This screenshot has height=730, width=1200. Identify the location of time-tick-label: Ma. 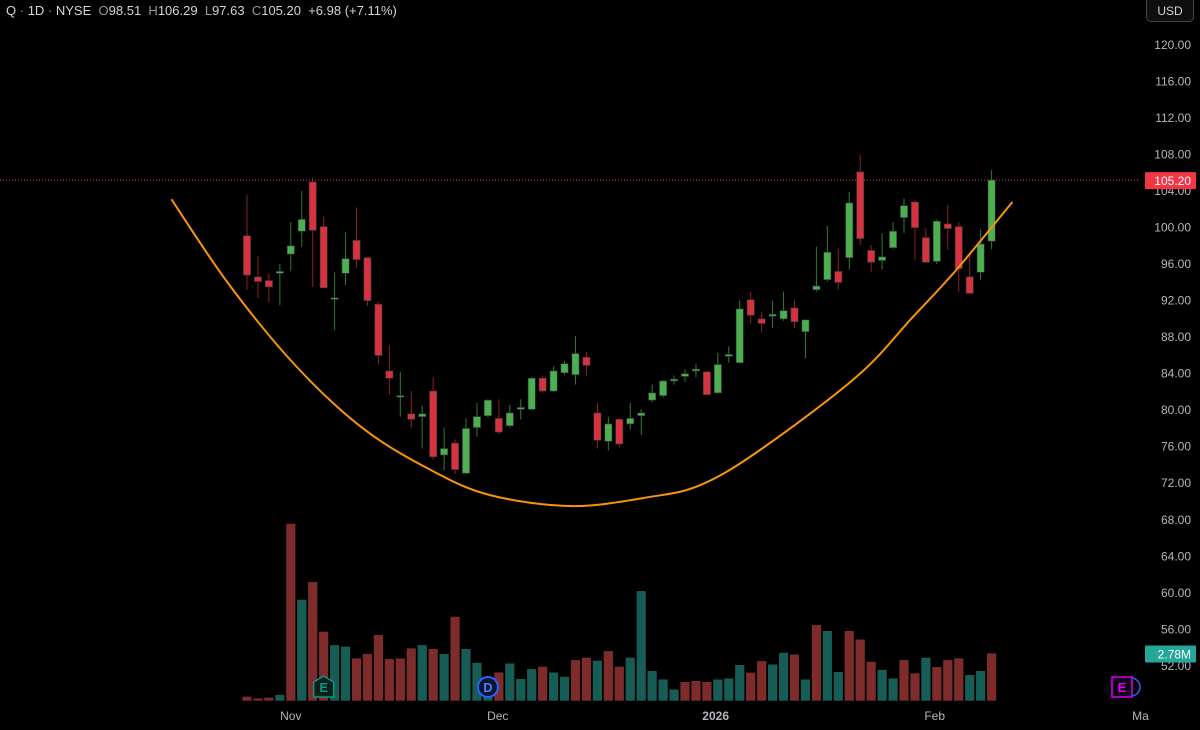
(1140, 716).